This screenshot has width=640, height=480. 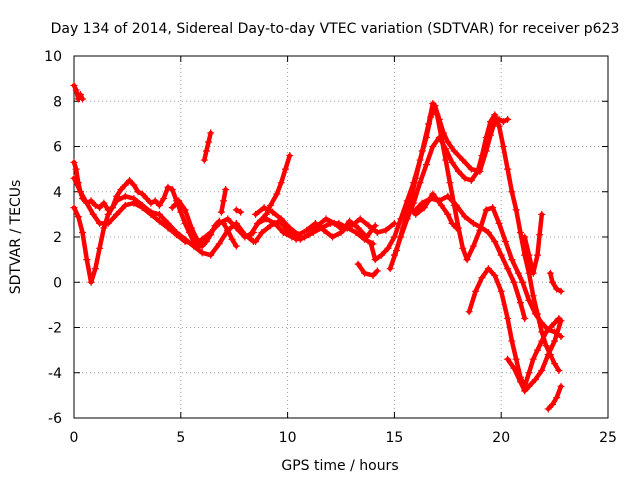 What do you see at coordinates (55, 374) in the screenshot?
I see `y-tick-label: -4` at bounding box center [55, 374].